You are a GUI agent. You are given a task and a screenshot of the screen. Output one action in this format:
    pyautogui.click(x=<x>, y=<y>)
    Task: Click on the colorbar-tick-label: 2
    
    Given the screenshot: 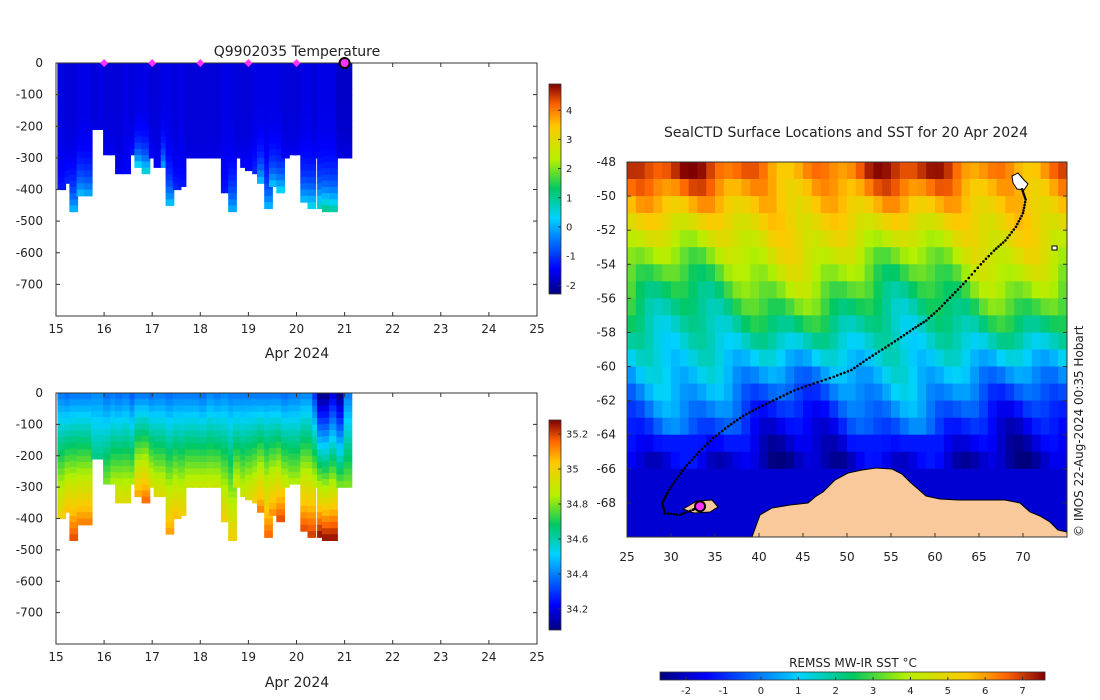 What is the action you would take?
    pyautogui.click(x=835, y=691)
    